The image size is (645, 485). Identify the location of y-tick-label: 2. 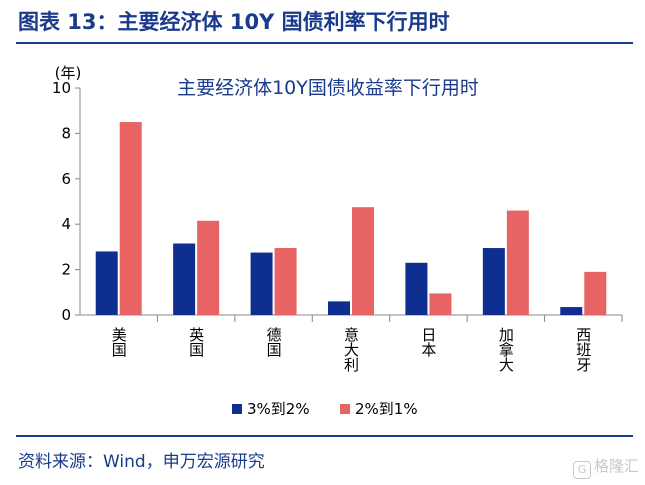
(66, 270).